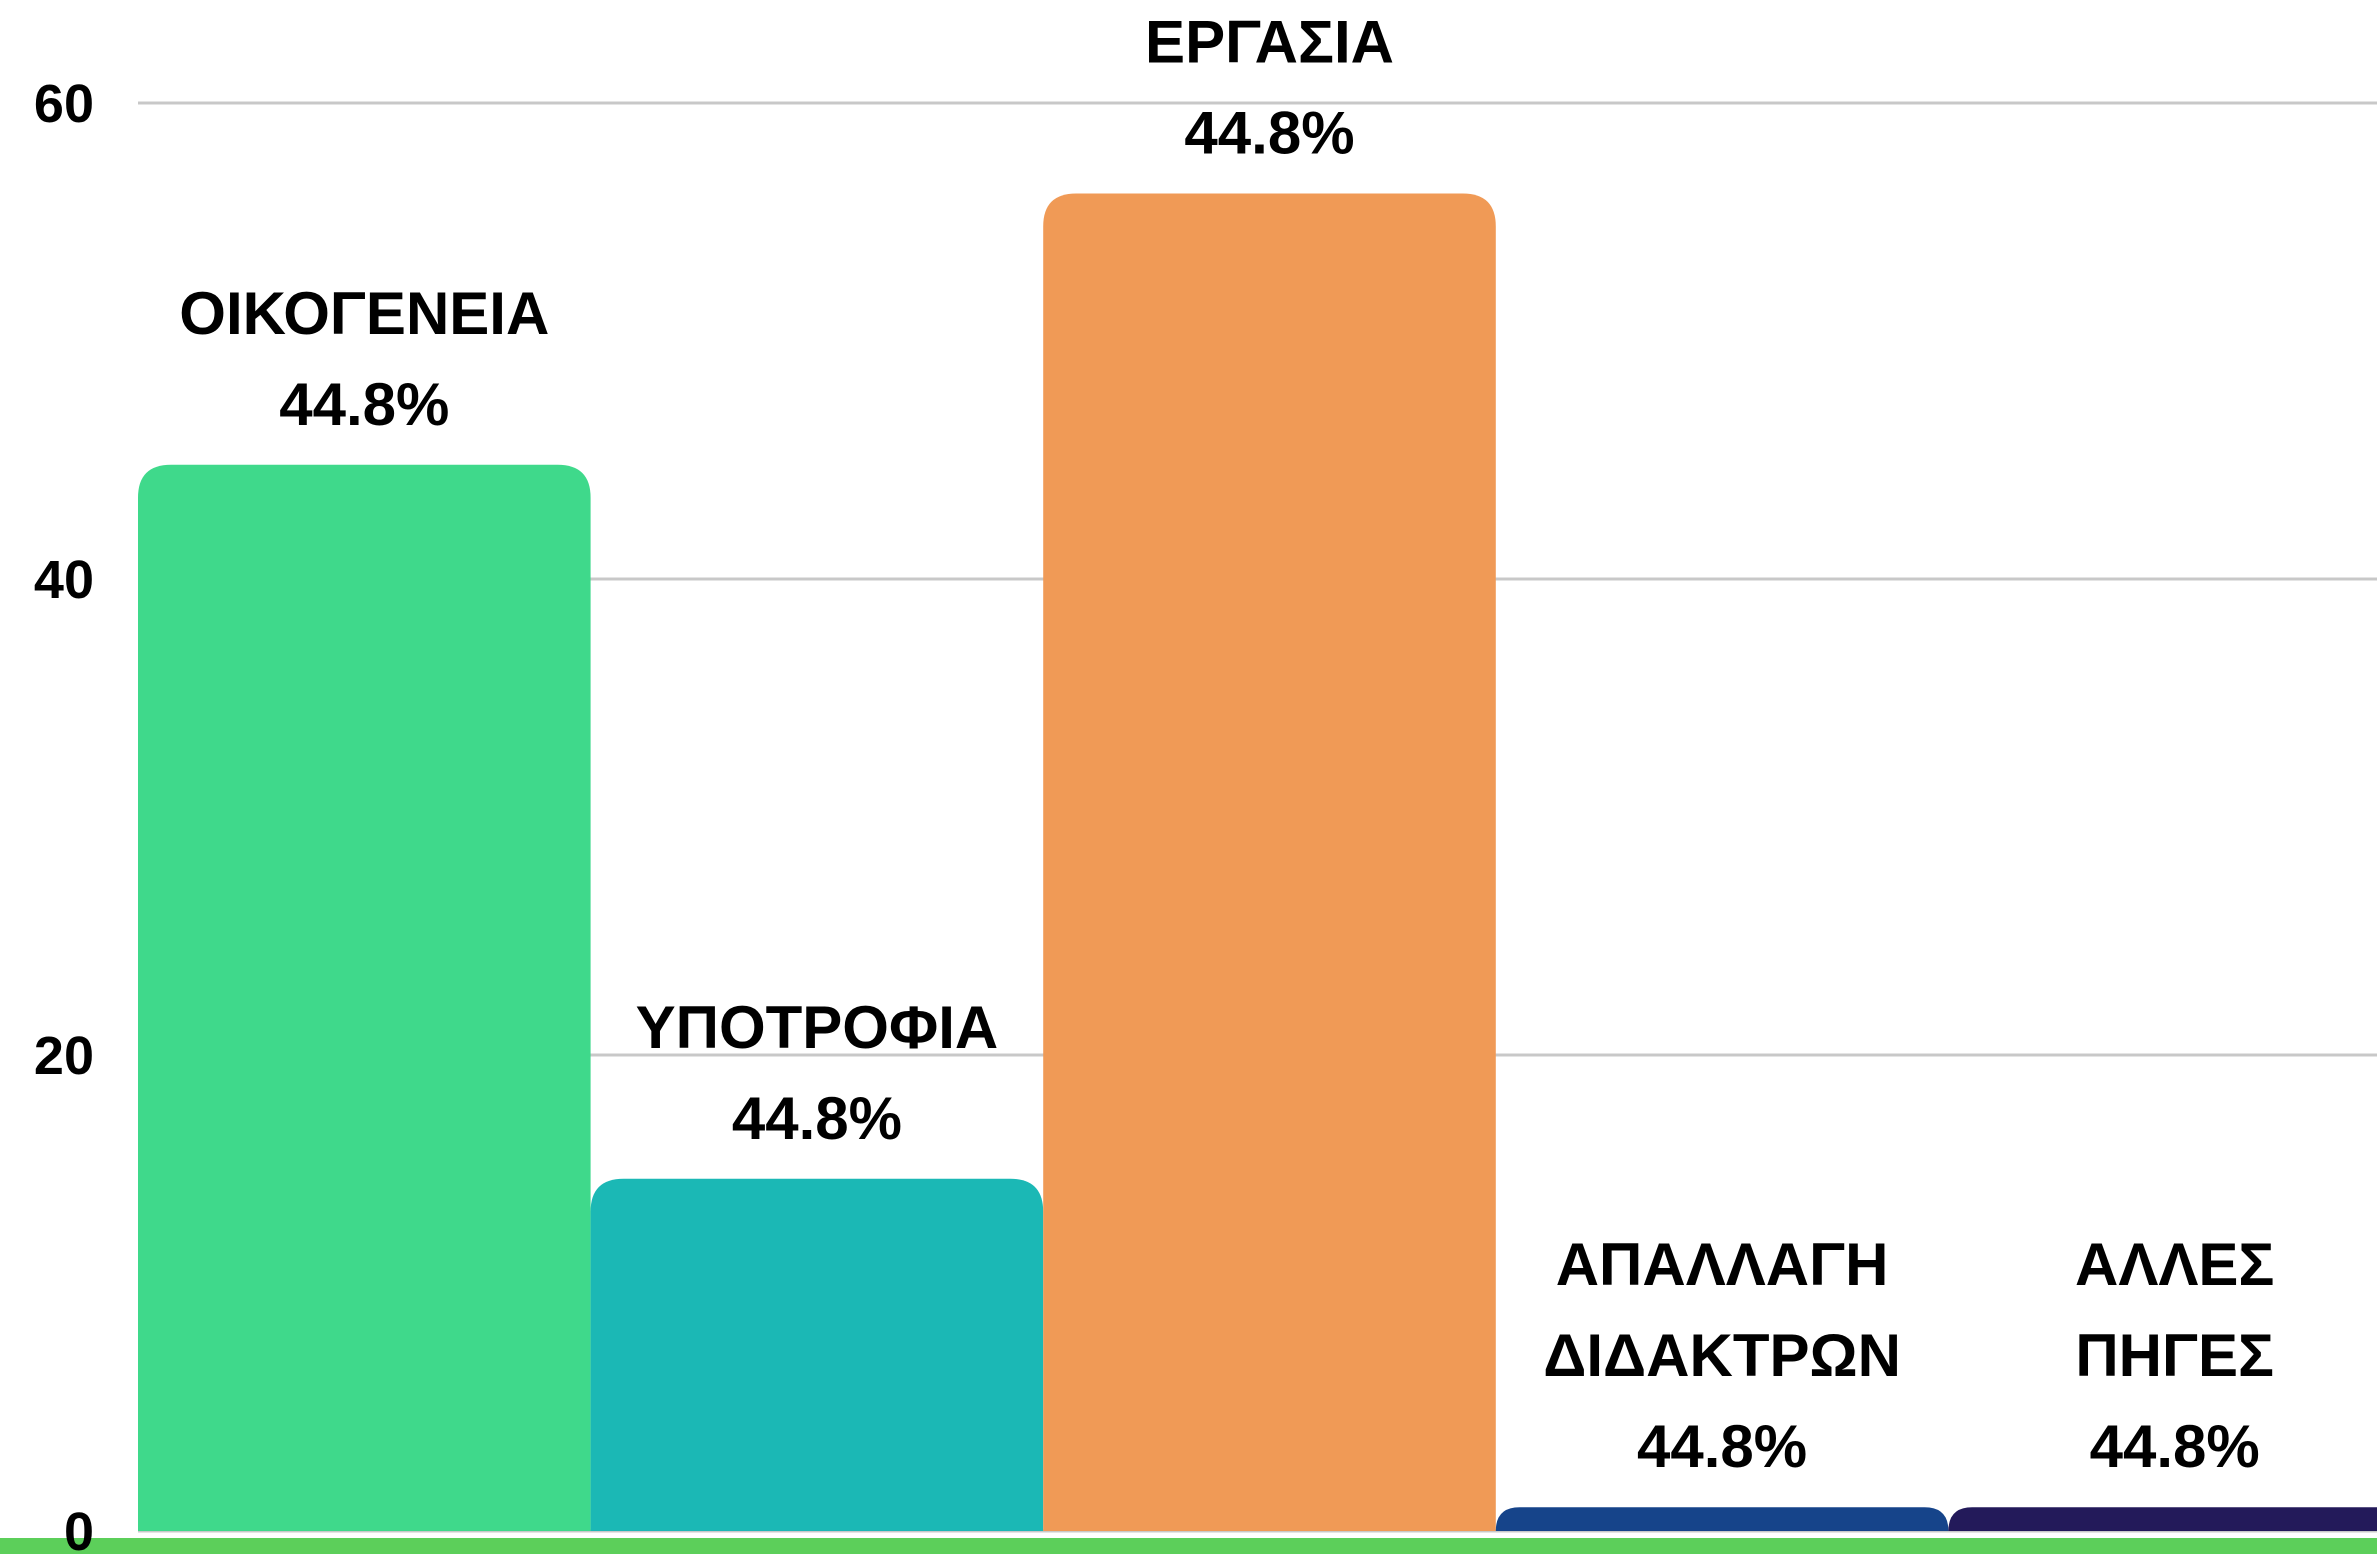  I want to click on category-label: ΑΠΑΛΛΑΓΗ, so click(1722, 1264).